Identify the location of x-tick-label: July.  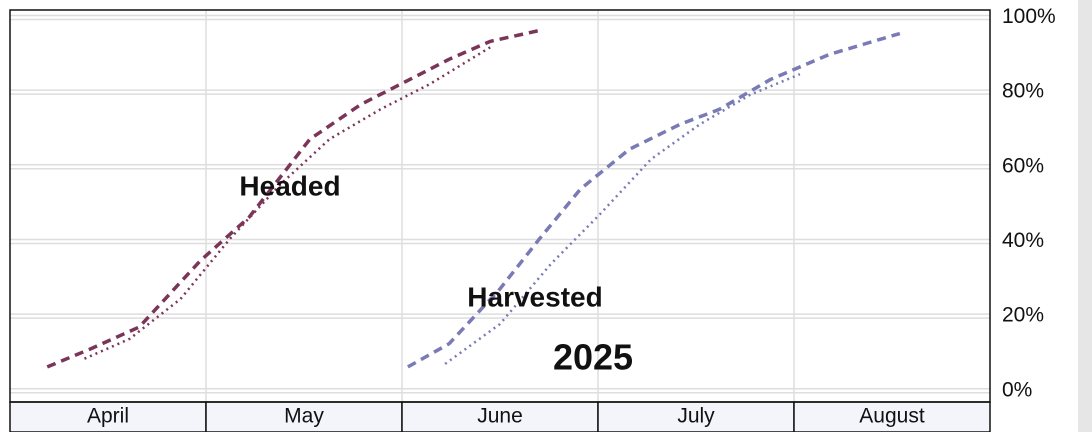
(696, 416).